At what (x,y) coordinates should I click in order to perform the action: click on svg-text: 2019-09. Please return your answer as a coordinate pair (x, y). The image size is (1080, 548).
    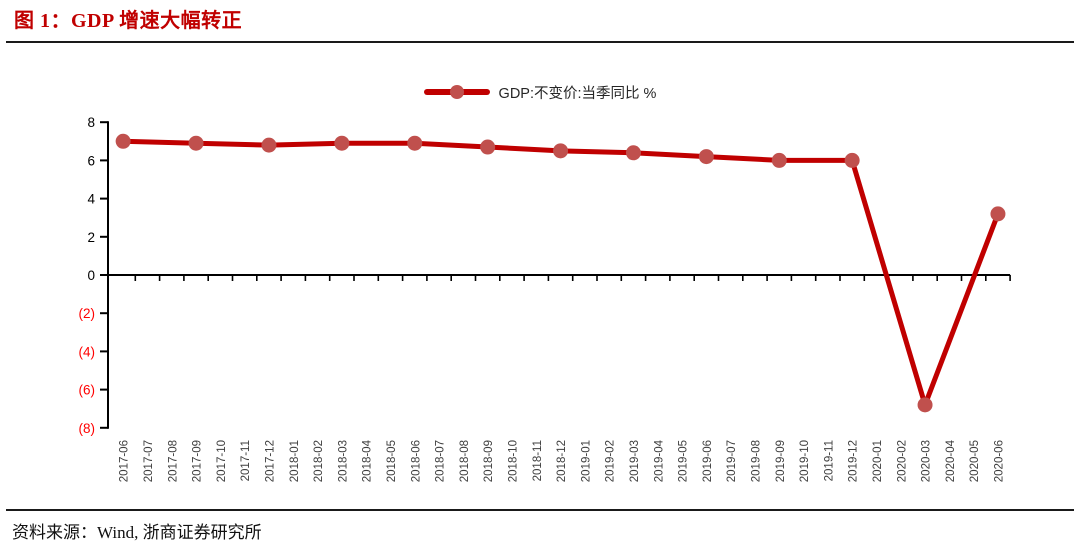
    Looking at the image, I should click on (781, 461).